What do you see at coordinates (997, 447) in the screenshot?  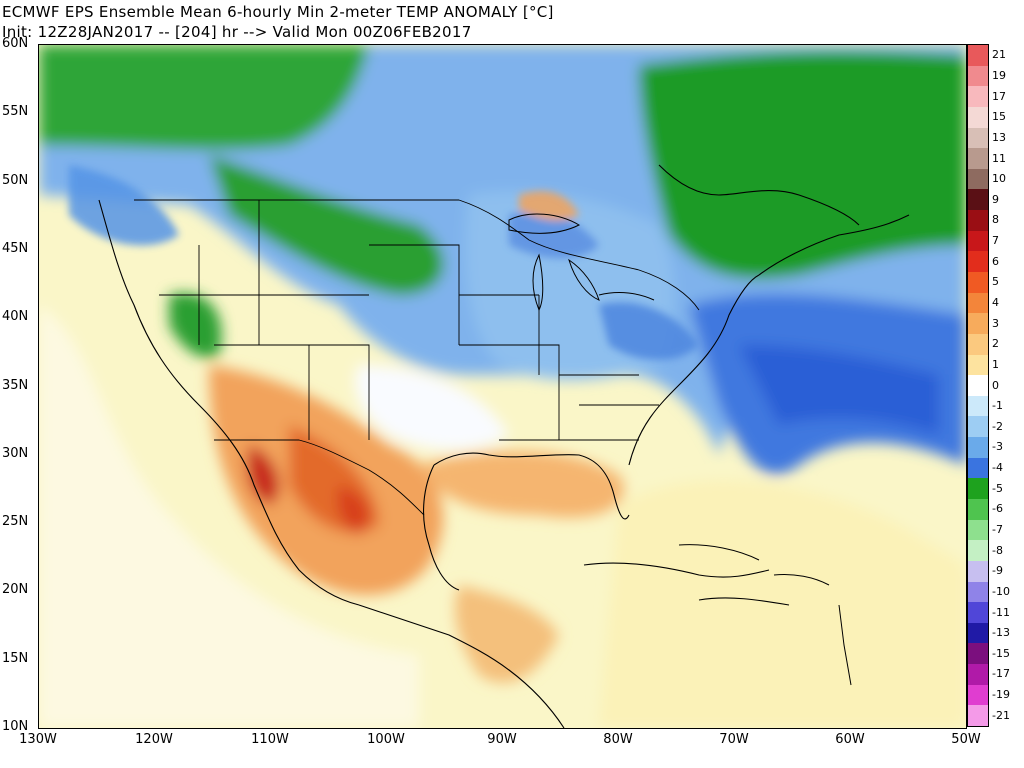 I see `colorbar-label: -3` at bounding box center [997, 447].